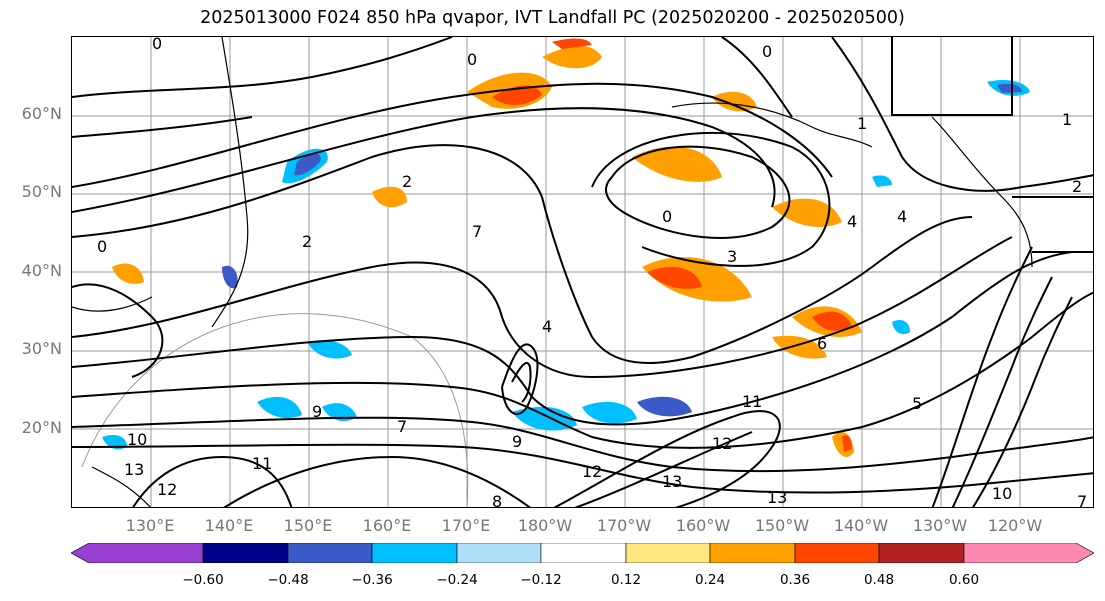 The width and height of the screenshot is (1105, 601). Describe the element at coordinates (861, 525) in the screenshot. I see `lon-label: 140°W` at that location.